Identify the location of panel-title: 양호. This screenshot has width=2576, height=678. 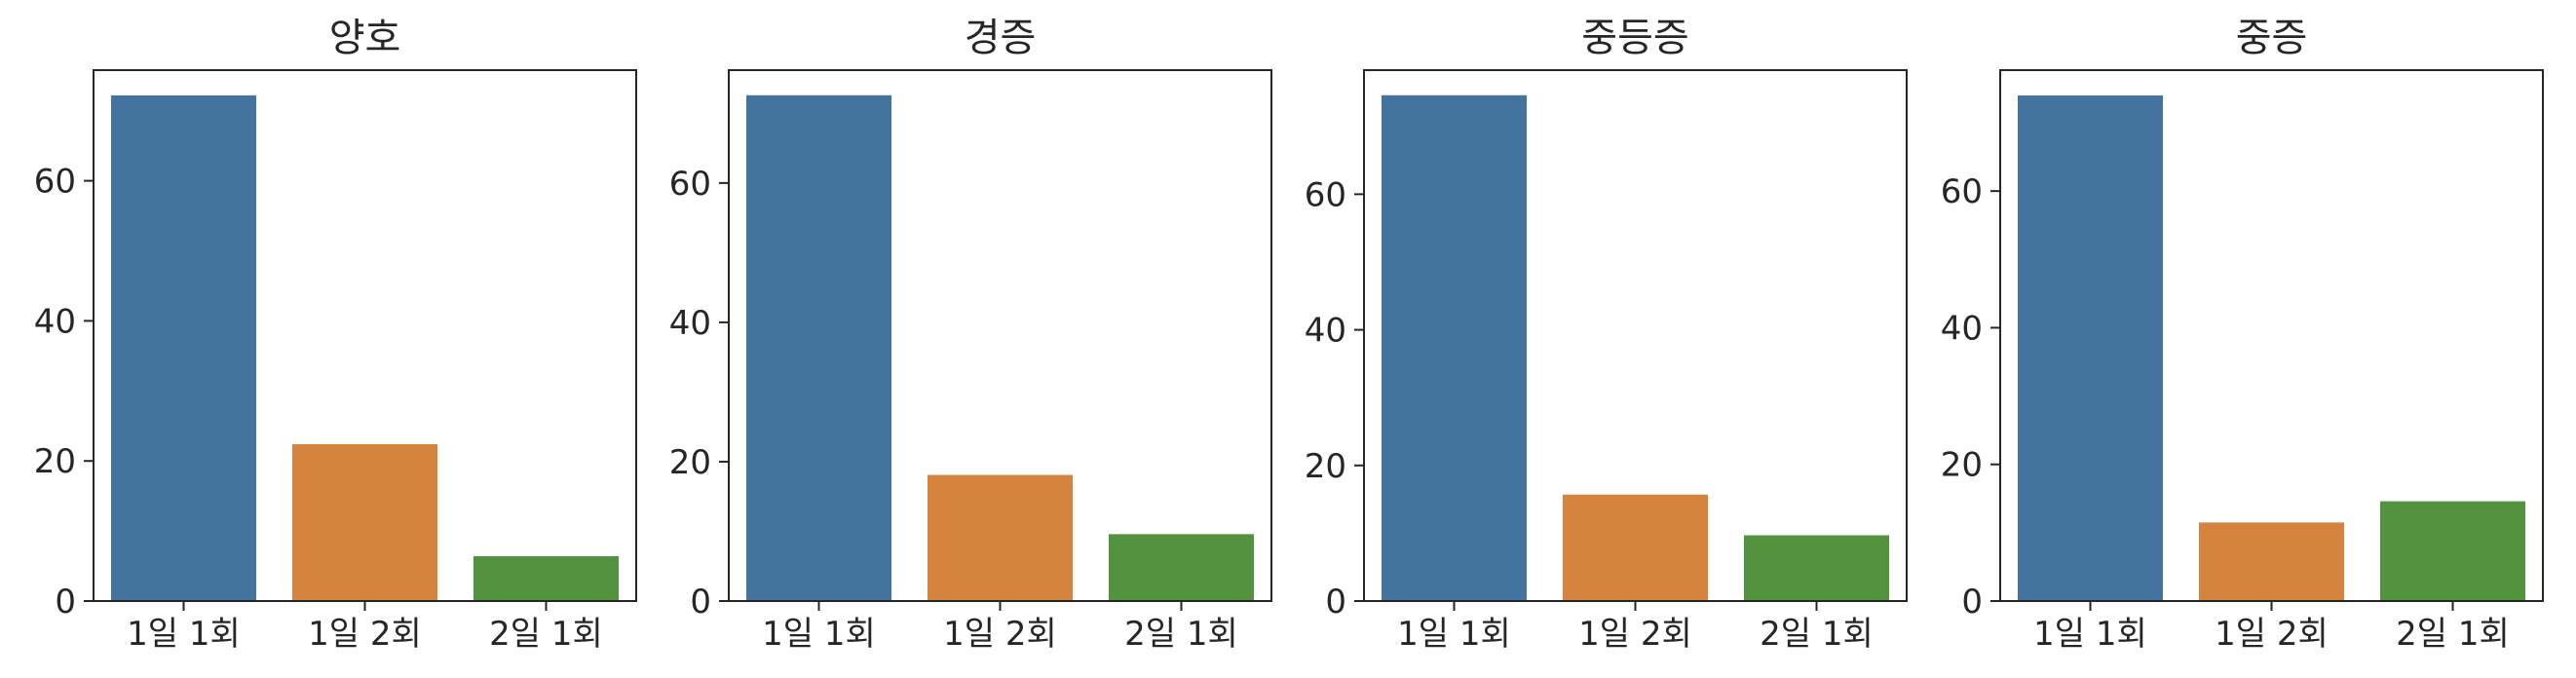
(365, 38).